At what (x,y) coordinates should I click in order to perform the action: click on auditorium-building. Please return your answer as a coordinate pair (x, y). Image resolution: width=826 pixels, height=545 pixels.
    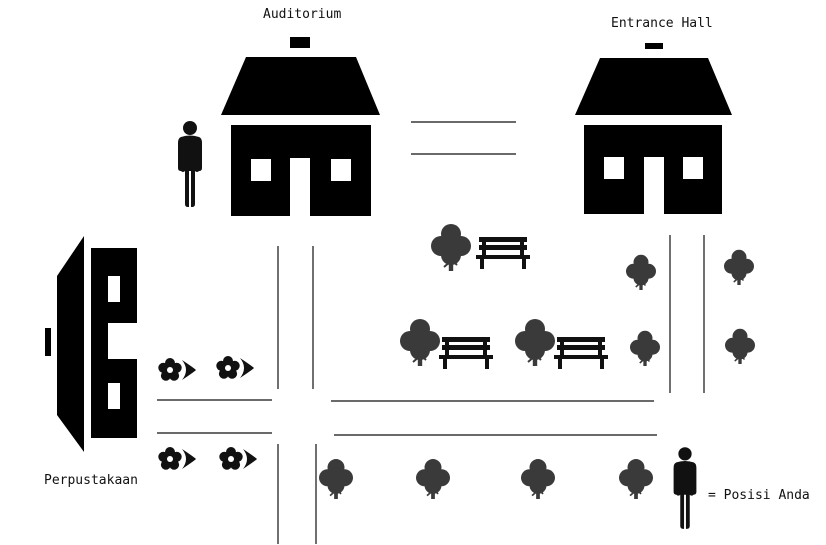
    Looking at the image, I should click on (300, 126).